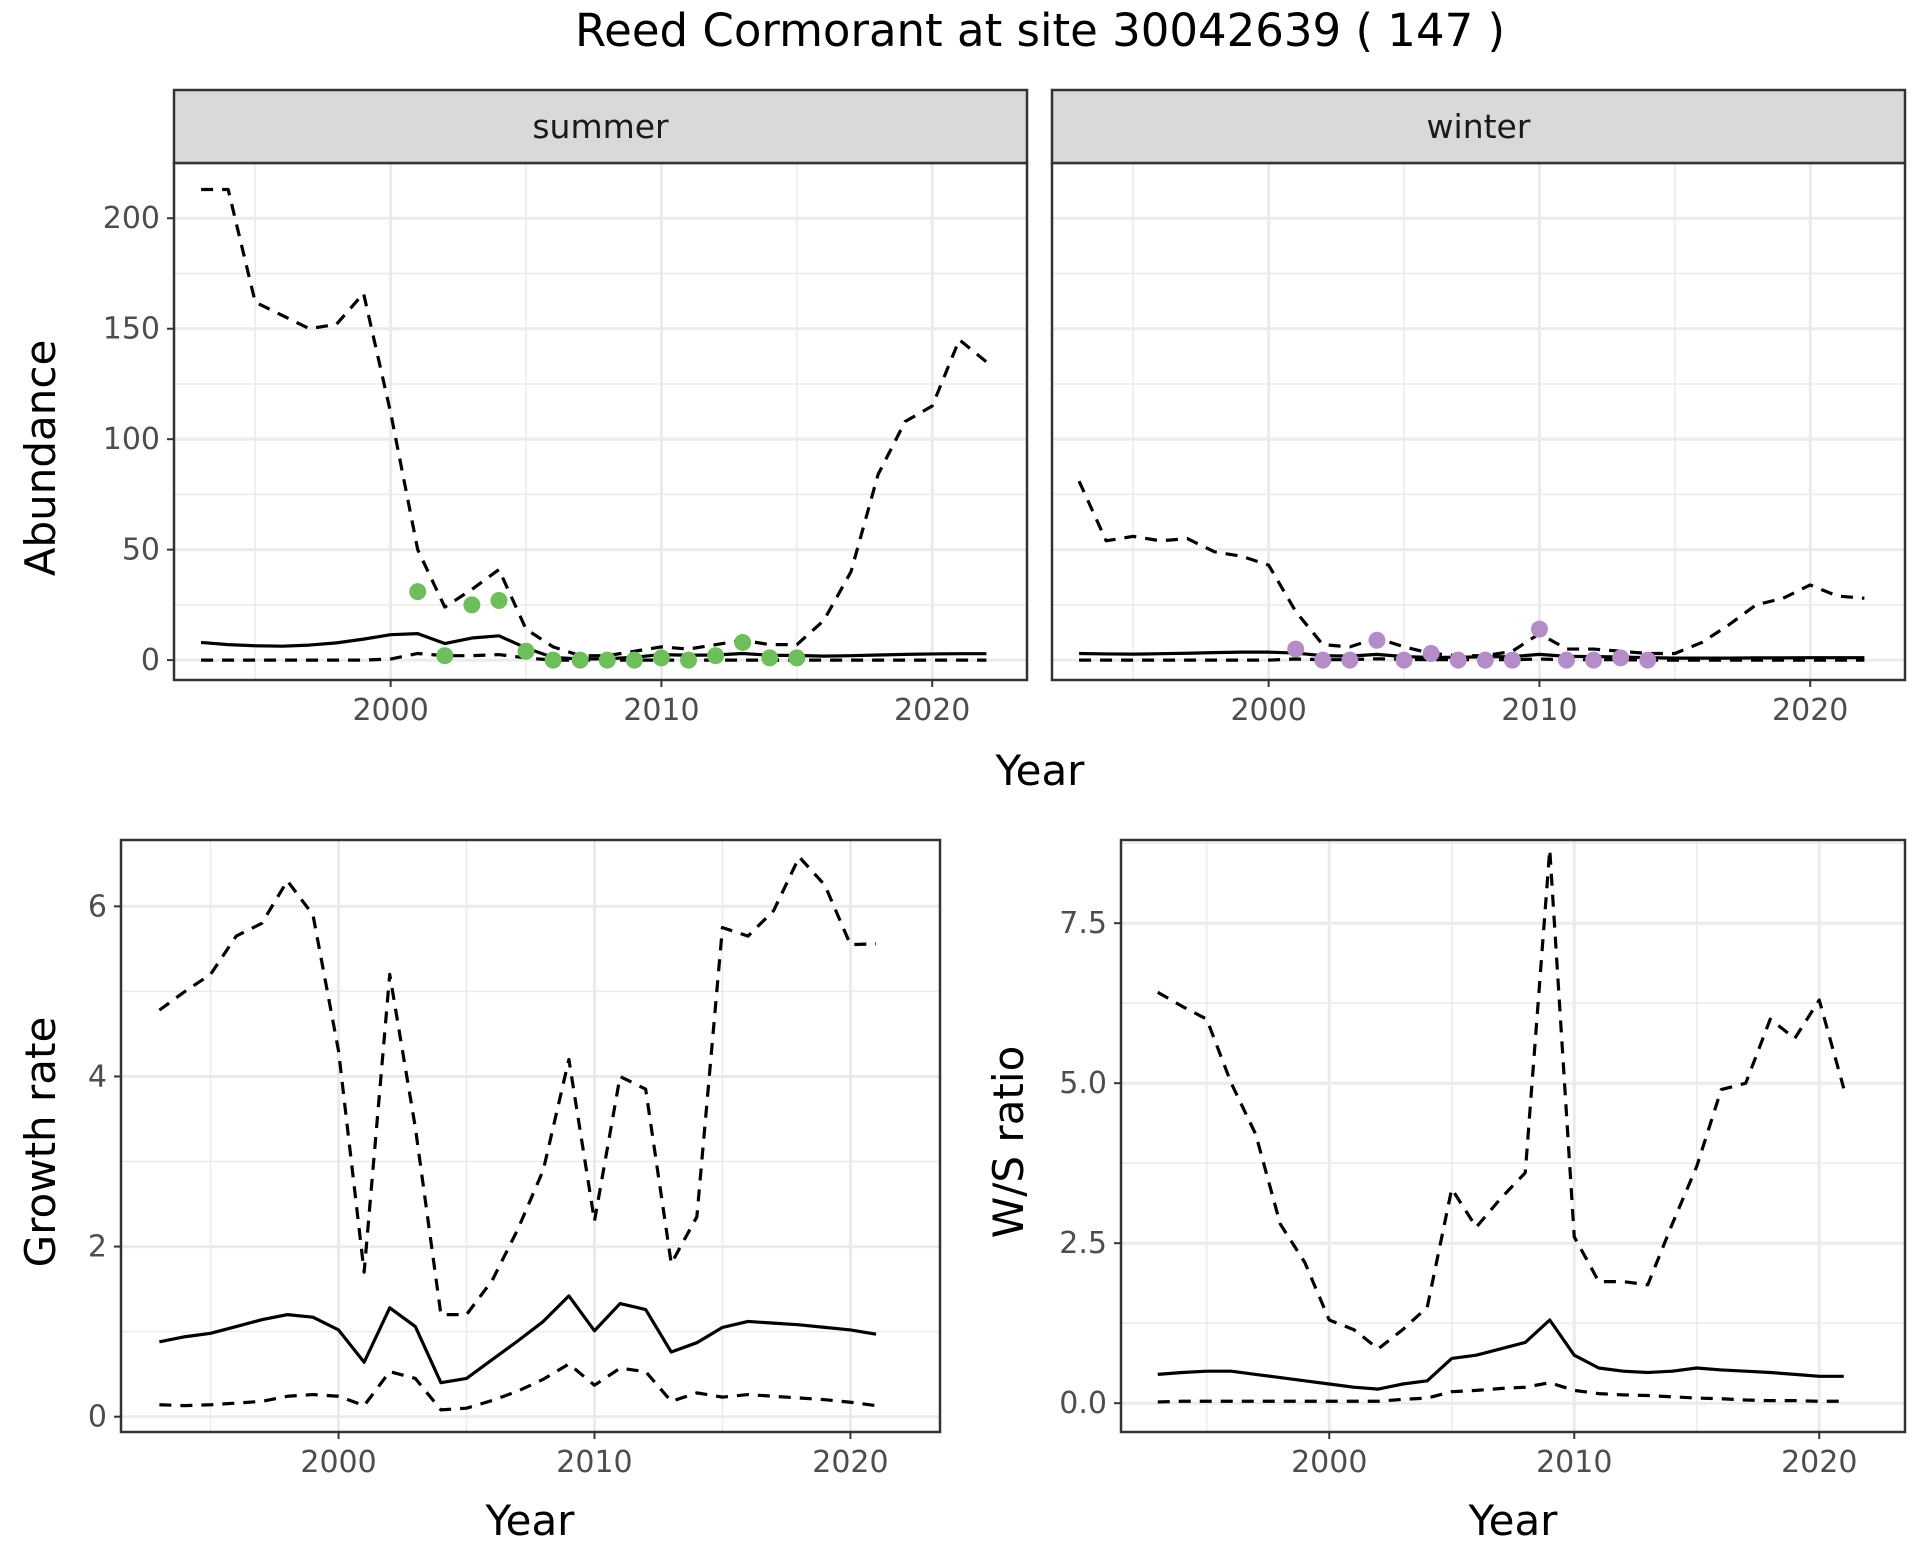 This screenshot has width=1920, height=1560. What do you see at coordinates (131, 439) in the screenshot?
I see `y-tick-label: 100` at bounding box center [131, 439].